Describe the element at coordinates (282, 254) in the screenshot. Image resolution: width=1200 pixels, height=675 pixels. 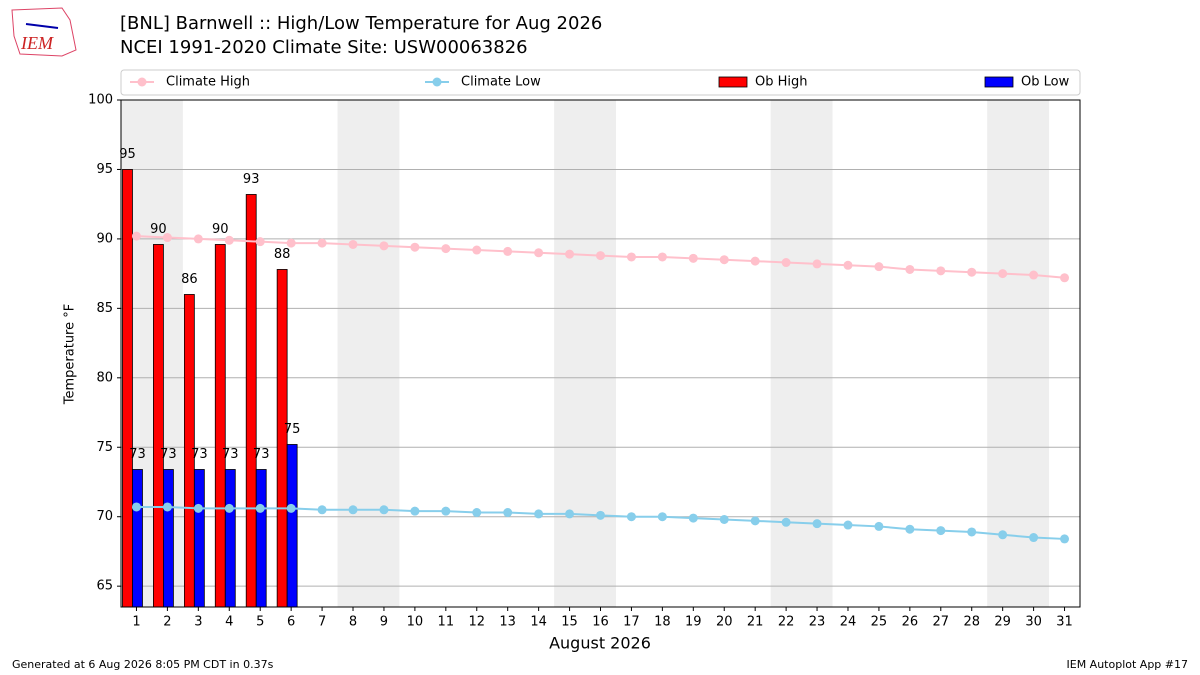
I see `data-label: 88` at that location.